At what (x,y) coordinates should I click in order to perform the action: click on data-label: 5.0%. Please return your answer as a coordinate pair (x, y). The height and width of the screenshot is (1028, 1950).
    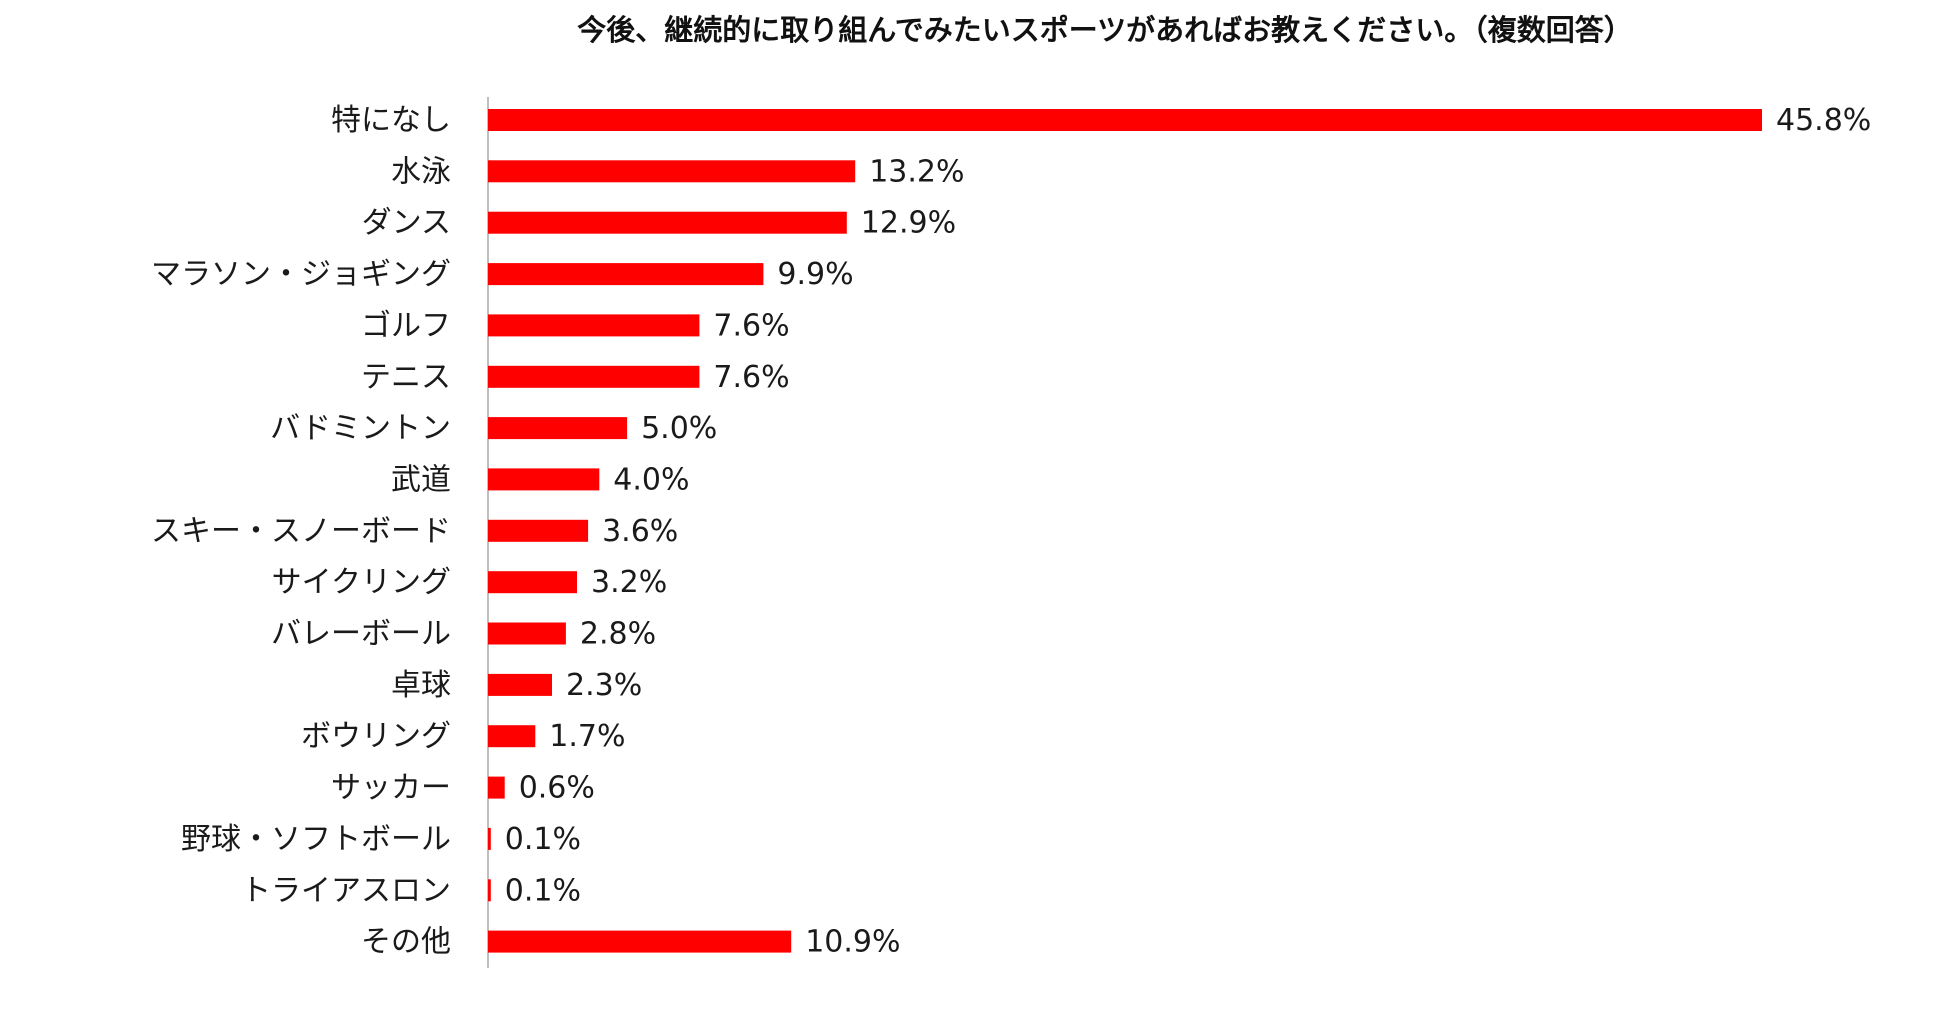
    Looking at the image, I should click on (679, 428).